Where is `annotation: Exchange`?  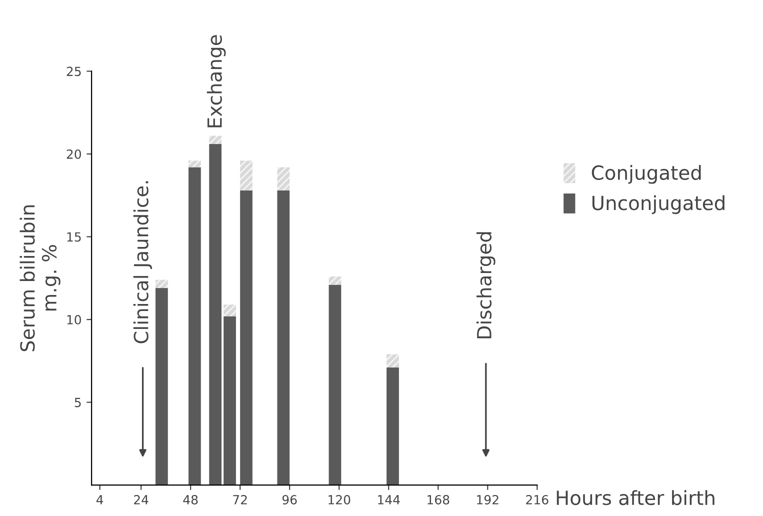 annotation: Exchange is located at coordinates (216, 81).